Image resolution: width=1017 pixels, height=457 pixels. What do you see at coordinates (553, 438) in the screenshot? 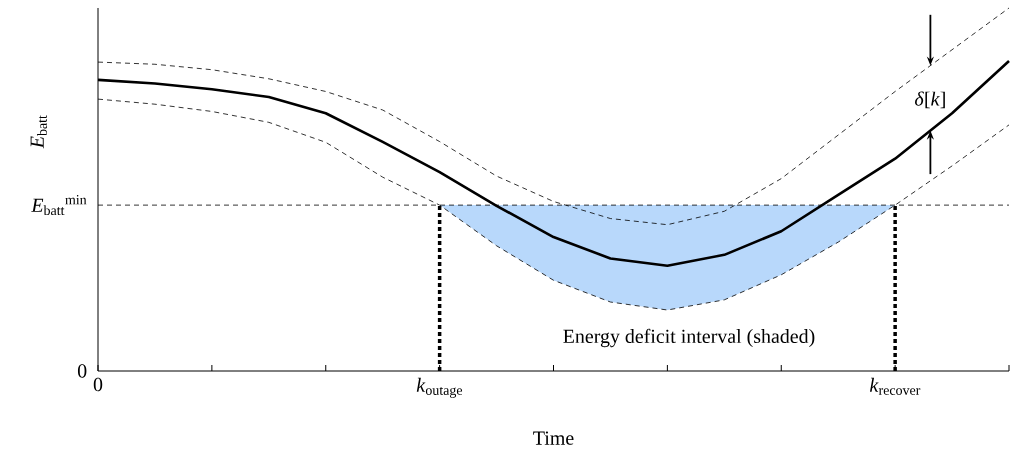
I see `x-axis-title: Time` at bounding box center [553, 438].